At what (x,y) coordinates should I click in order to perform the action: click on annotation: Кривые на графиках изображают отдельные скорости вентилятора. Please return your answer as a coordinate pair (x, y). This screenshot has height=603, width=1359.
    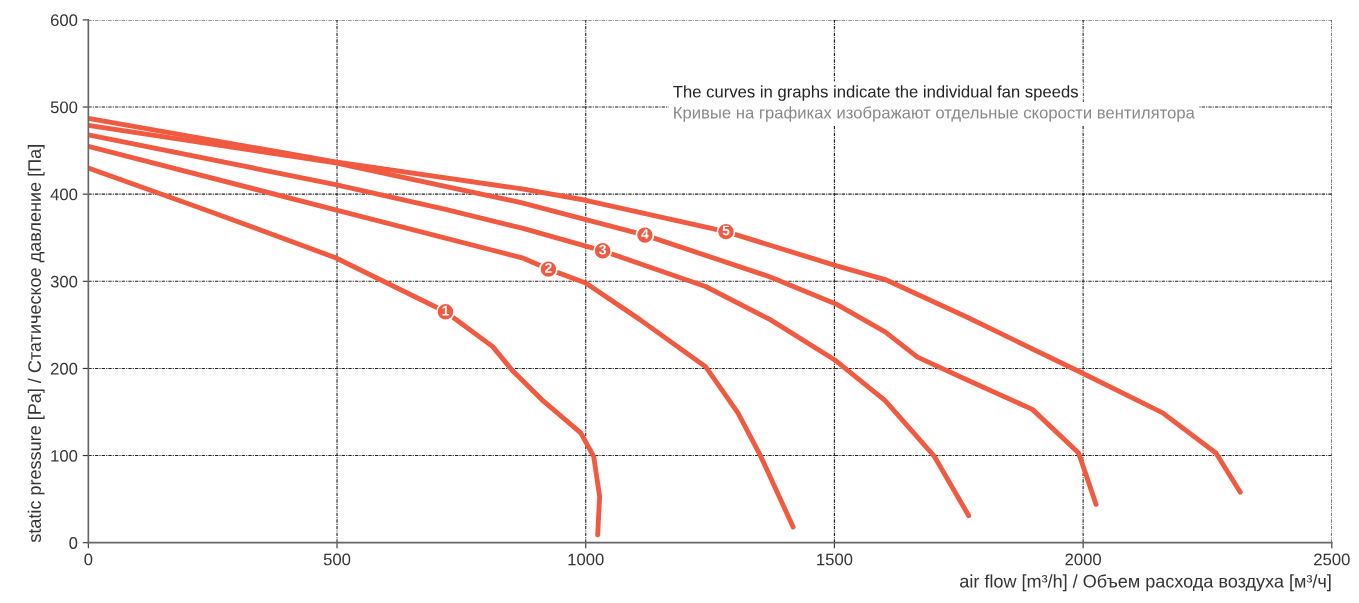
    Looking at the image, I should click on (934, 114).